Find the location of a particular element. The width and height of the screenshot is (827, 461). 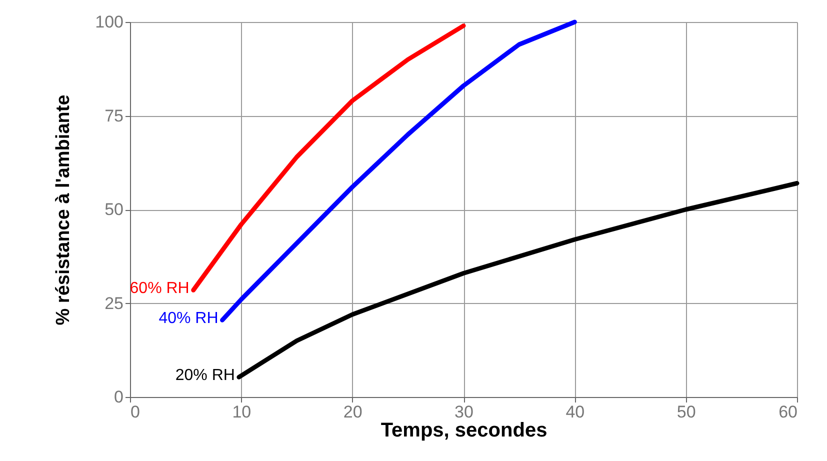

y-tick-label: 50 is located at coordinates (114, 209).